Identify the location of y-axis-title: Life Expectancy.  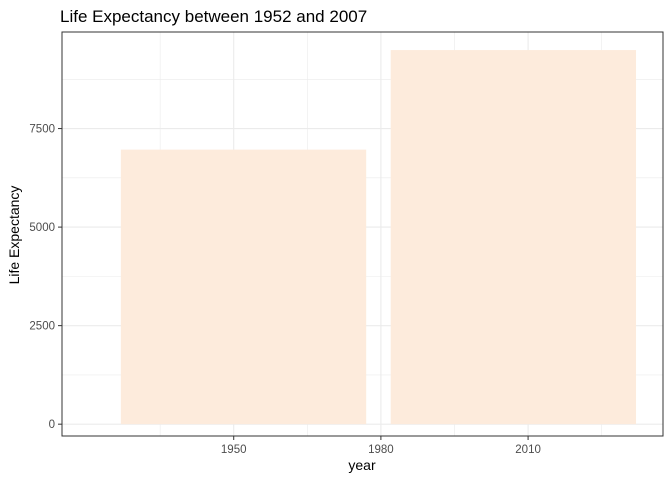
(14, 235).